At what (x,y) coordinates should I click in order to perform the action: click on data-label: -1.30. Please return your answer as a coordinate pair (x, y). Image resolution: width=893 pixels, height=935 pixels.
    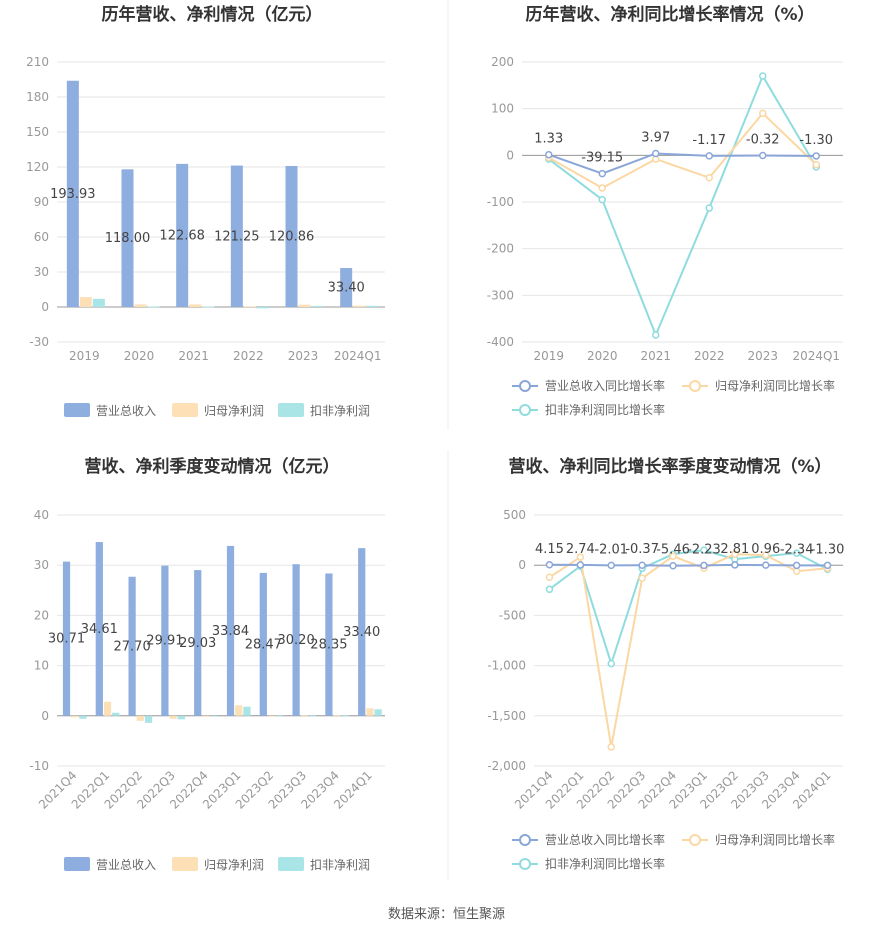
    Looking at the image, I should click on (816, 140).